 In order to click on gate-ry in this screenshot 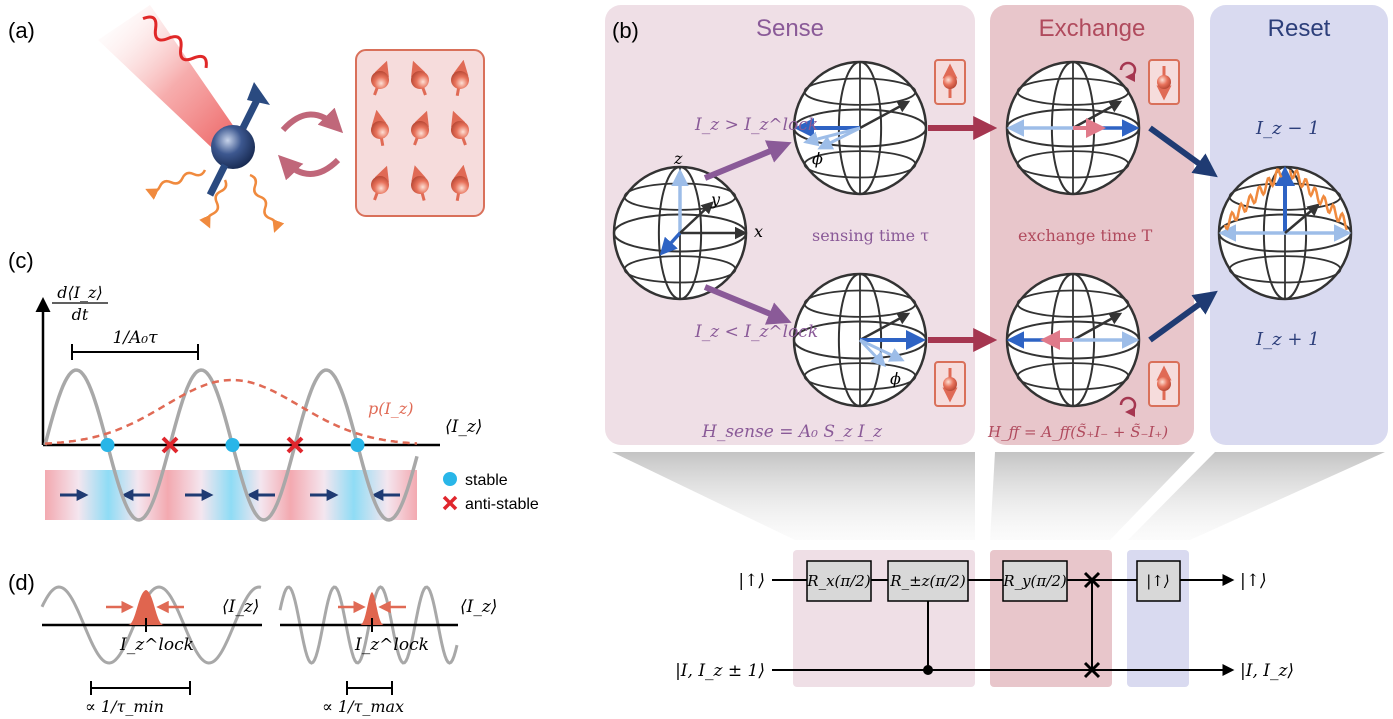, I will do `click(1035, 581)`.